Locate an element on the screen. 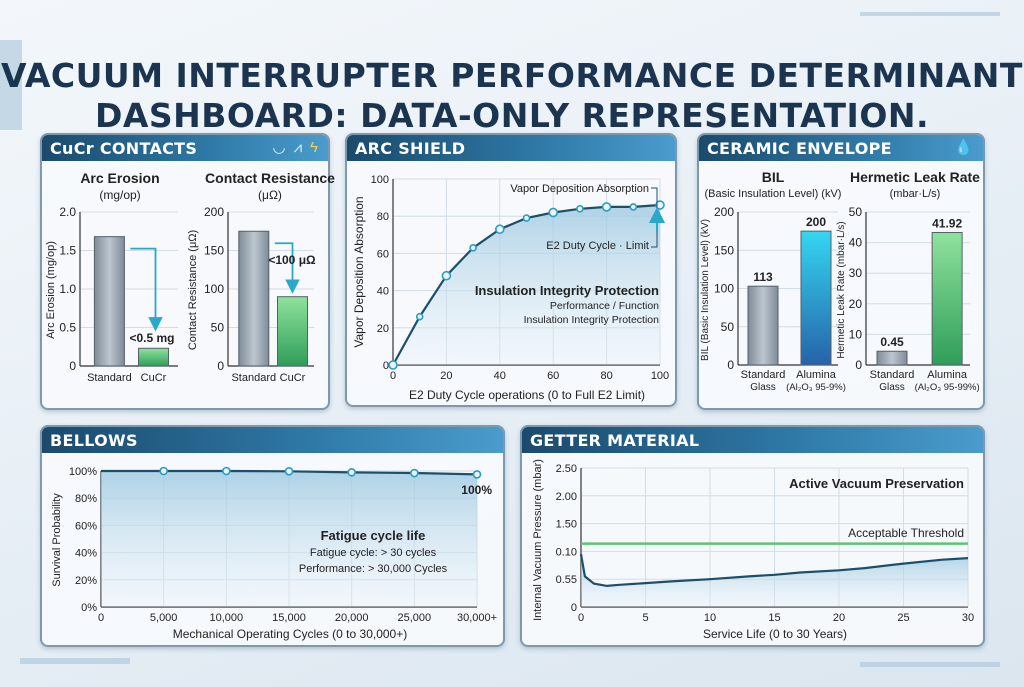  vapor-area is located at coordinates (526, 285).